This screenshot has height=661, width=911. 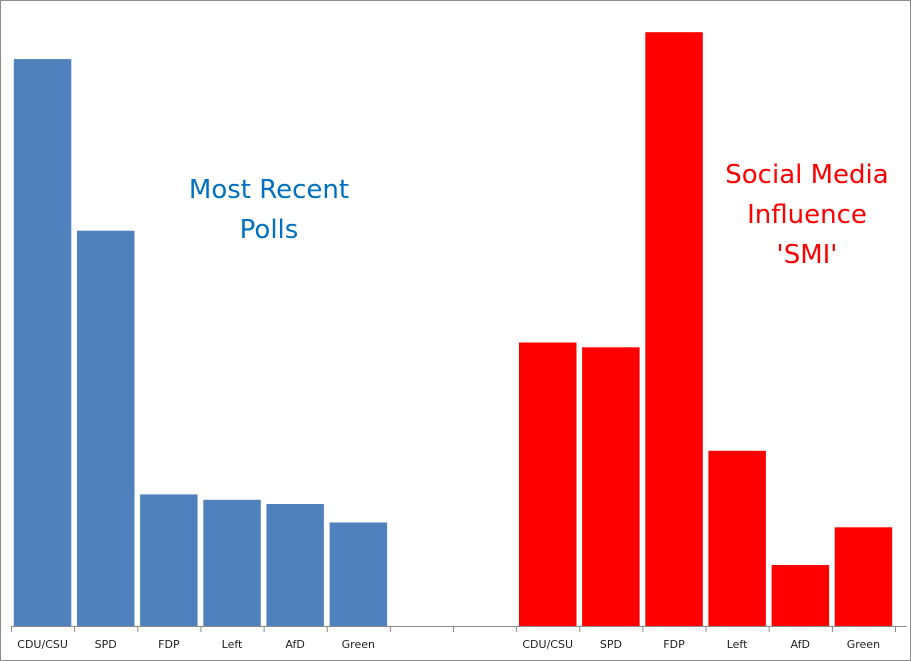 What do you see at coordinates (295, 565) in the screenshot?
I see `bar-polls-afd` at bounding box center [295, 565].